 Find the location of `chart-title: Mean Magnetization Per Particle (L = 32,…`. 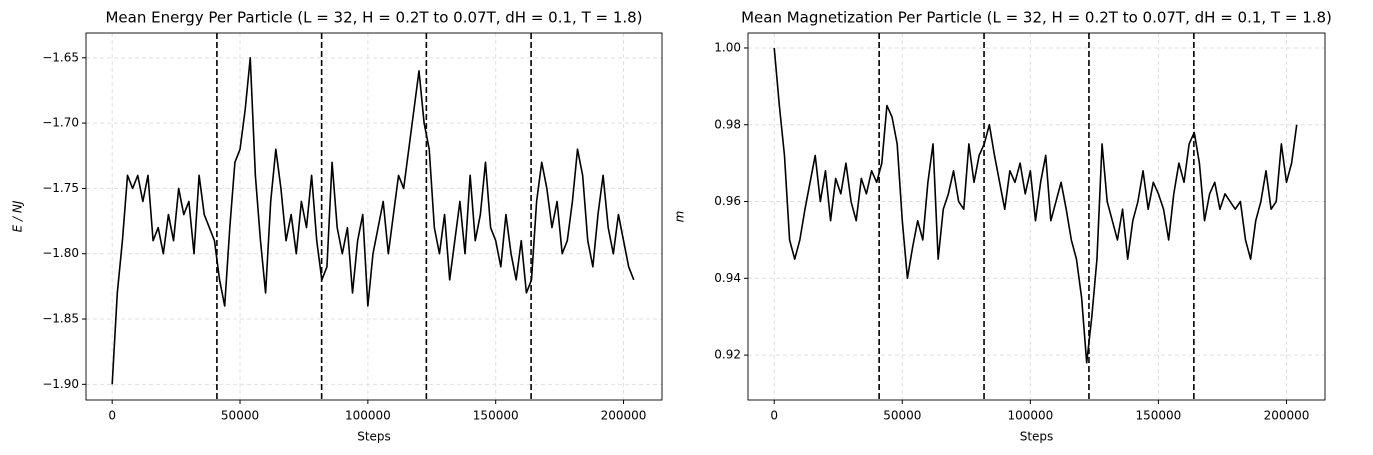

chart-title: Mean Magnetization Per Particle (L = 32,… is located at coordinates (1036, 18).